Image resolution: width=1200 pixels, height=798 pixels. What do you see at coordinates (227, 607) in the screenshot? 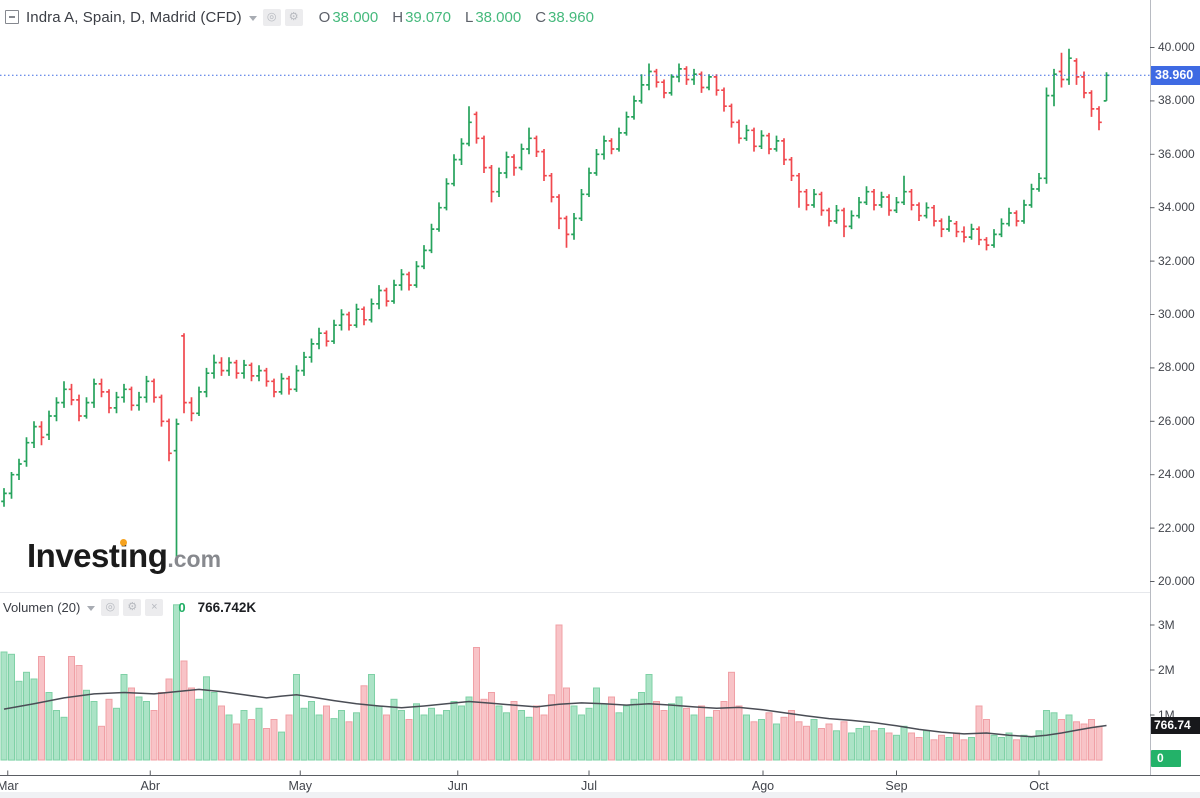
I see `volume-ma-value: 766.742K` at bounding box center [227, 607].